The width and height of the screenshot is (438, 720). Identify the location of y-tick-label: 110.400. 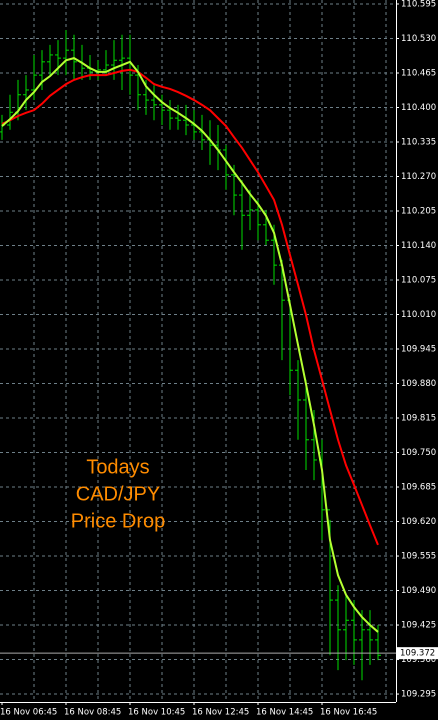
(418, 108).